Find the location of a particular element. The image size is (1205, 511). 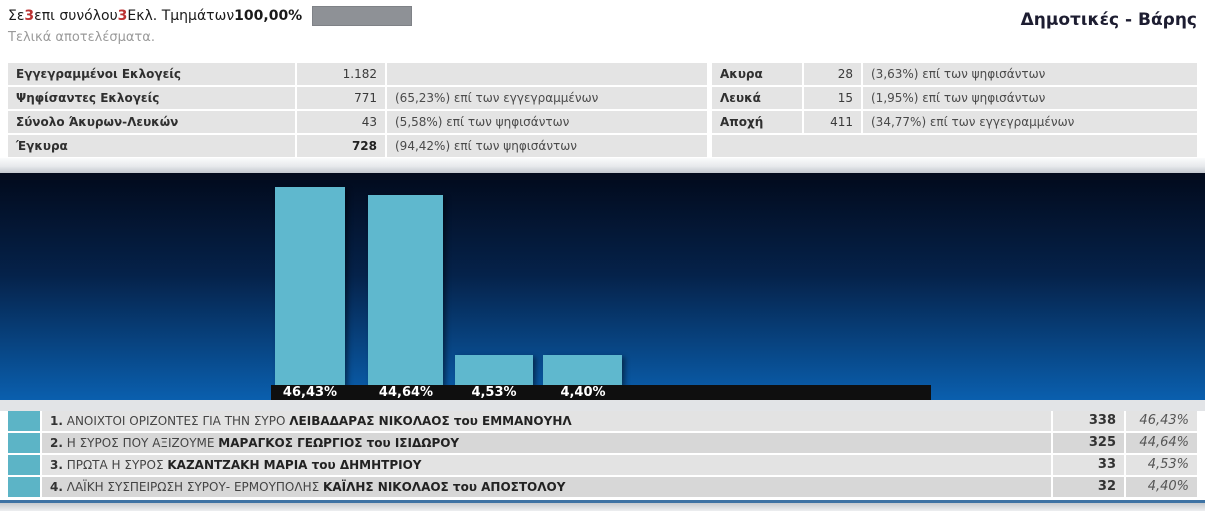

progress-percent: 100,00% is located at coordinates (268, 16).